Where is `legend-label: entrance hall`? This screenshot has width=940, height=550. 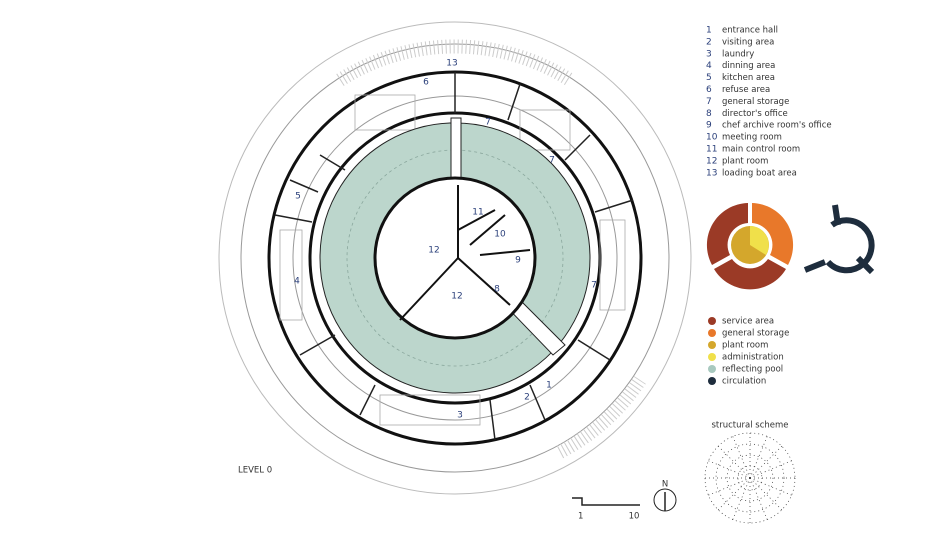
legend-label: entrance hall is located at coordinates (750, 31).